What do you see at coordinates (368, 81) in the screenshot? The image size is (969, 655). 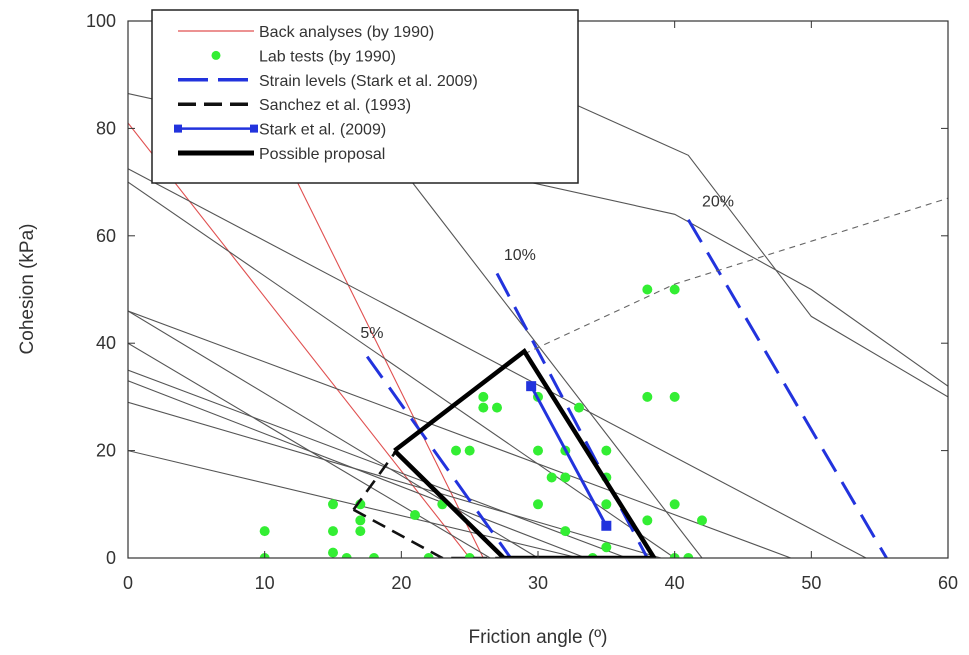 I see `legend-label-2: Strain levels (Stark et al. 2009)` at bounding box center [368, 81].